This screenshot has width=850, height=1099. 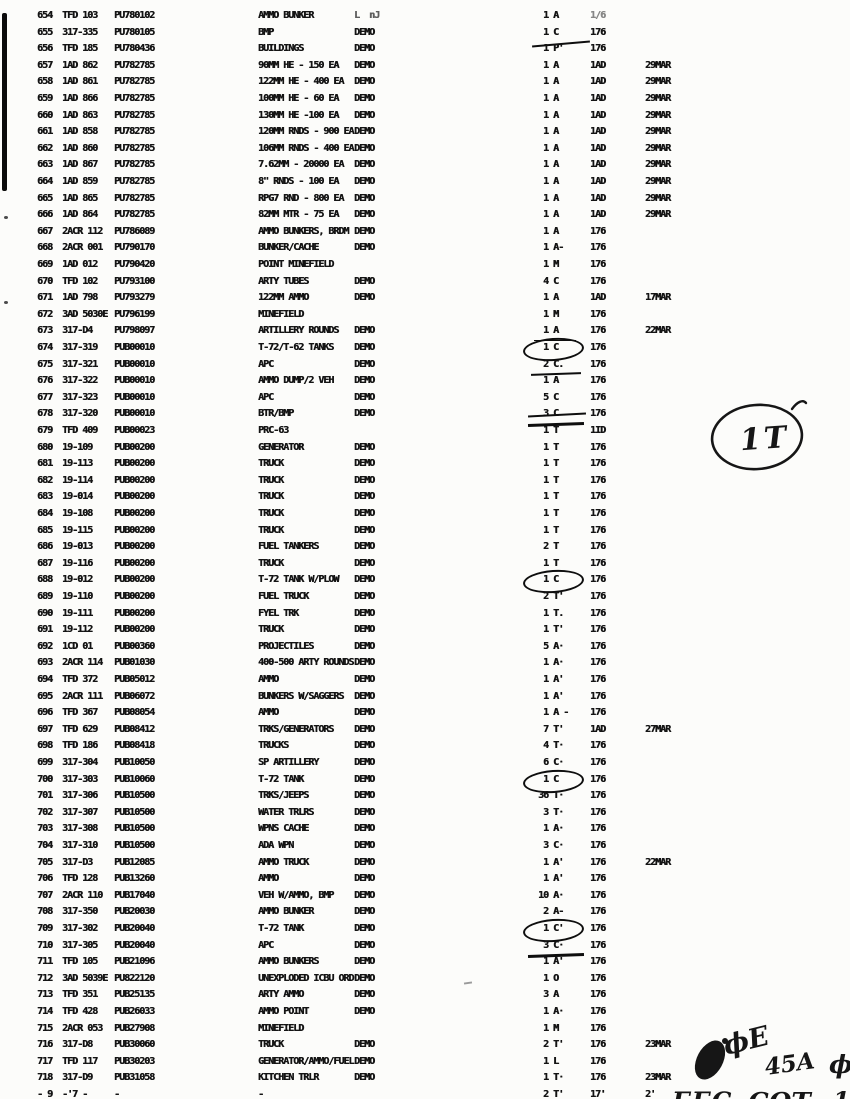 What do you see at coordinates (425, 948) in the screenshot?
I see `table-row: 710 317-305 PUB20040 APC DEMO 3 C· 176` at bounding box center [425, 948].